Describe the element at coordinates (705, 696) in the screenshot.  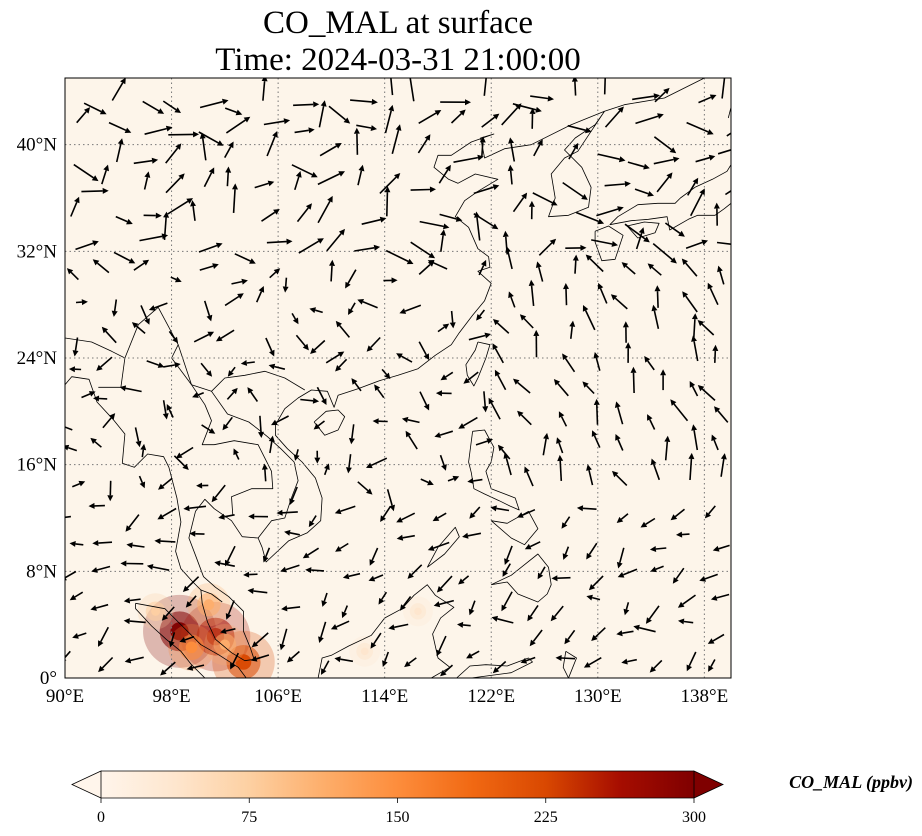
I see `longitude-label: 138°E` at that location.